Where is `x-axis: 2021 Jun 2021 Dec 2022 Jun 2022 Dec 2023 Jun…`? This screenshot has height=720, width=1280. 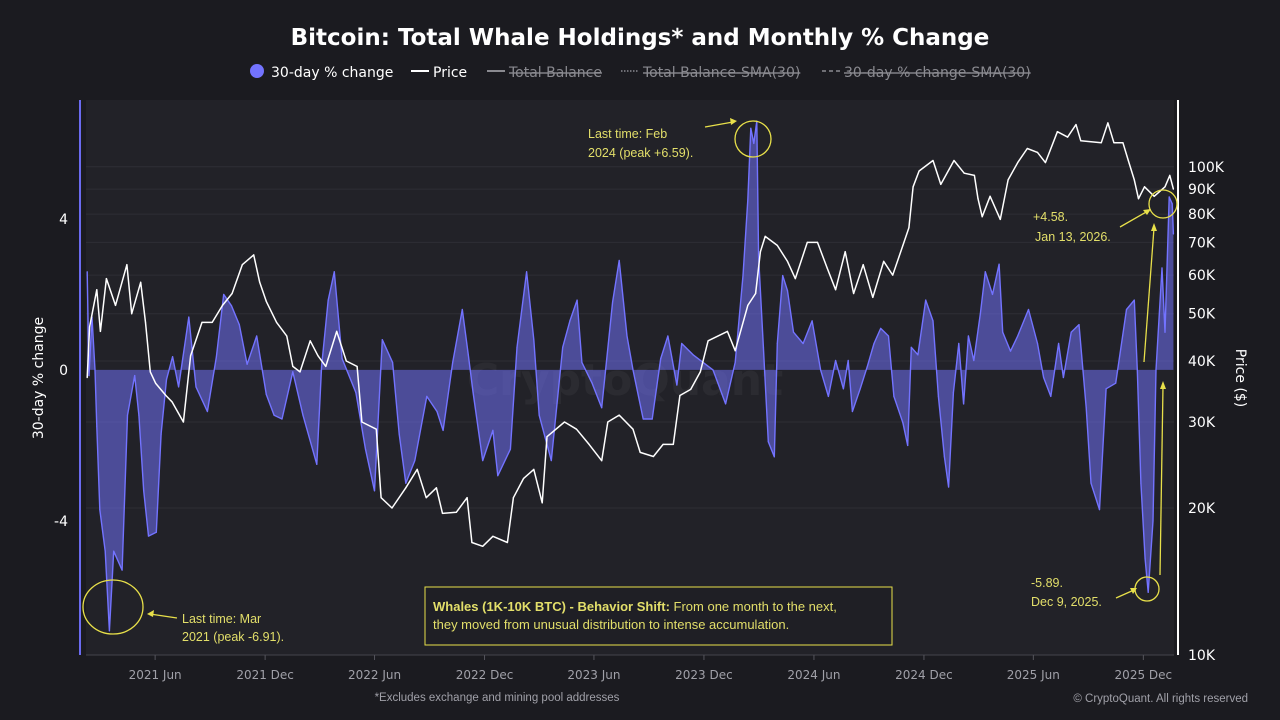 x-axis: 2021 Jun 2021 Dec 2022 Jun 2022 Dec 2023 Jun… is located at coordinates (650, 668).